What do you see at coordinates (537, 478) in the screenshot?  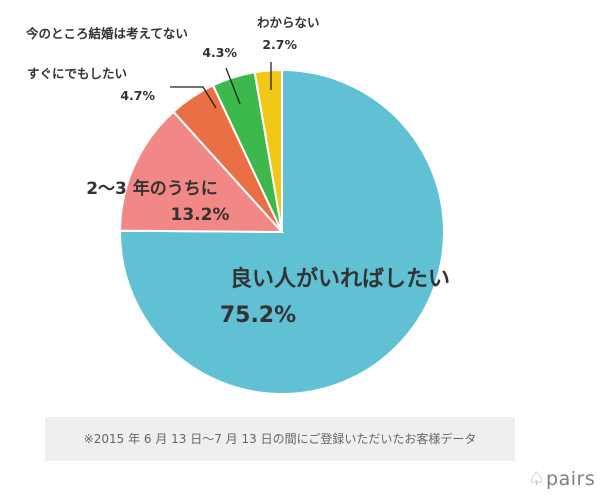 I see `logo-mark-icon: ♤` at bounding box center [537, 478].